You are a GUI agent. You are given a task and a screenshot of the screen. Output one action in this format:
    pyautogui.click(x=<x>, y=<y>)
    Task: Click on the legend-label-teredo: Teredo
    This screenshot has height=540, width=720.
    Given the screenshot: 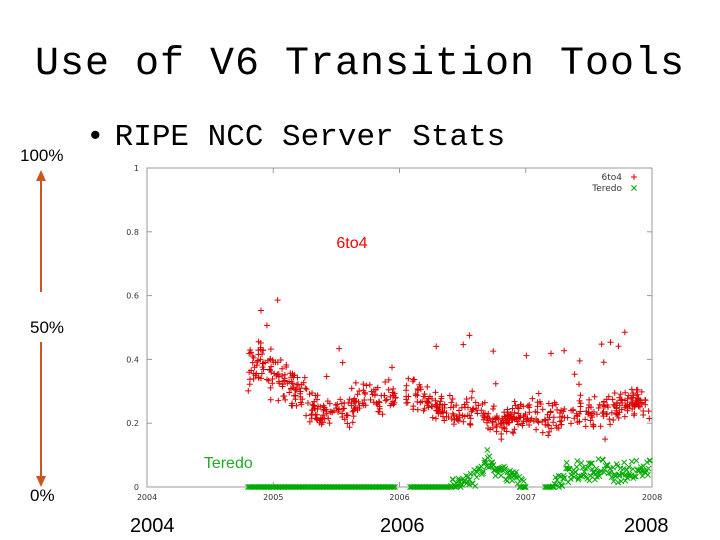 What is the action you would take?
    pyautogui.click(x=606, y=189)
    